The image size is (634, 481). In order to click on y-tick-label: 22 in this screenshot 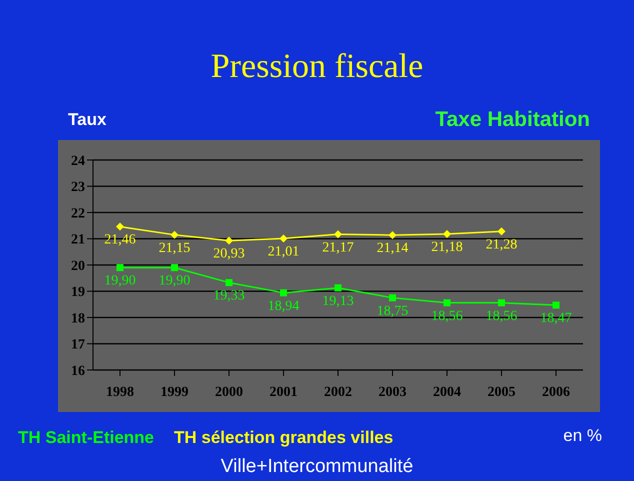, I will do `click(78, 214)`.